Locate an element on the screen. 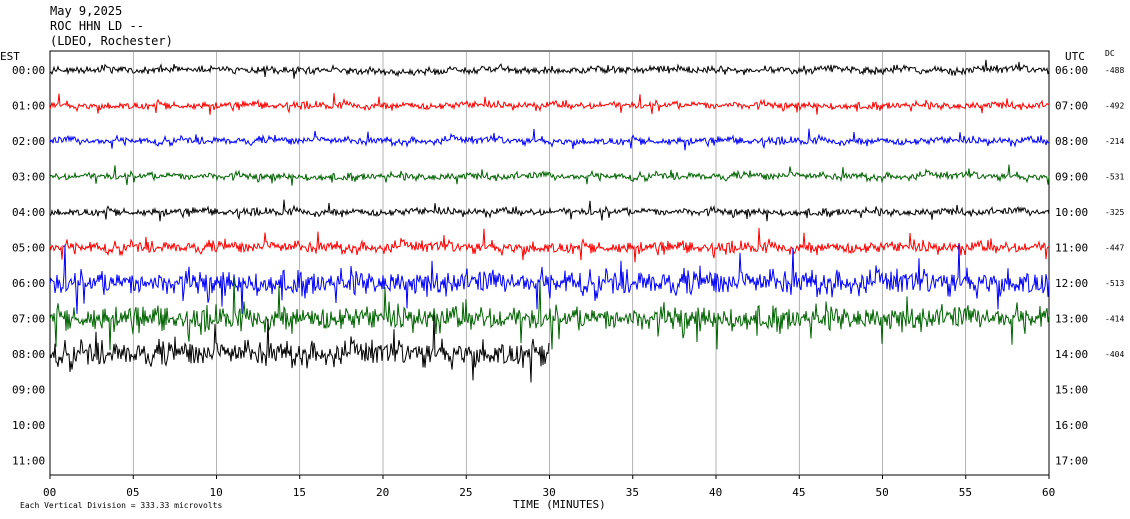 The height and width of the screenshot is (519, 1130). x-tick-label: 05 is located at coordinates (132, 492).